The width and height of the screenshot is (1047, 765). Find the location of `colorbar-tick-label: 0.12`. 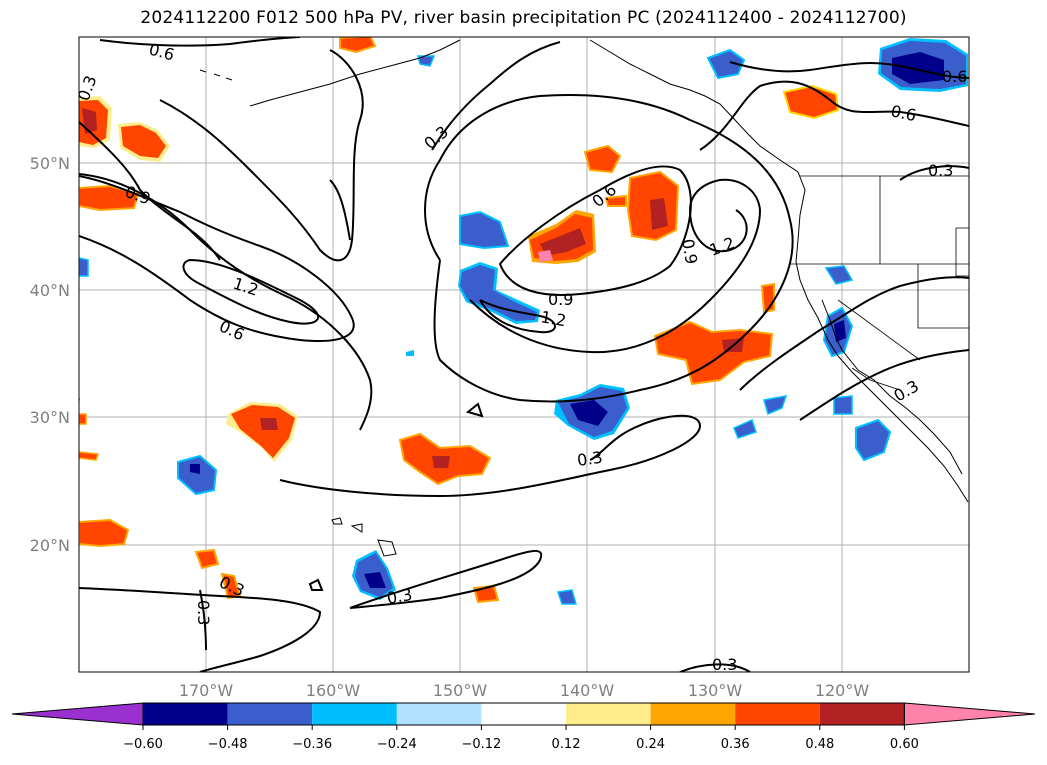

colorbar-tick-label: 0.12 is located at coordinates (566, 744).